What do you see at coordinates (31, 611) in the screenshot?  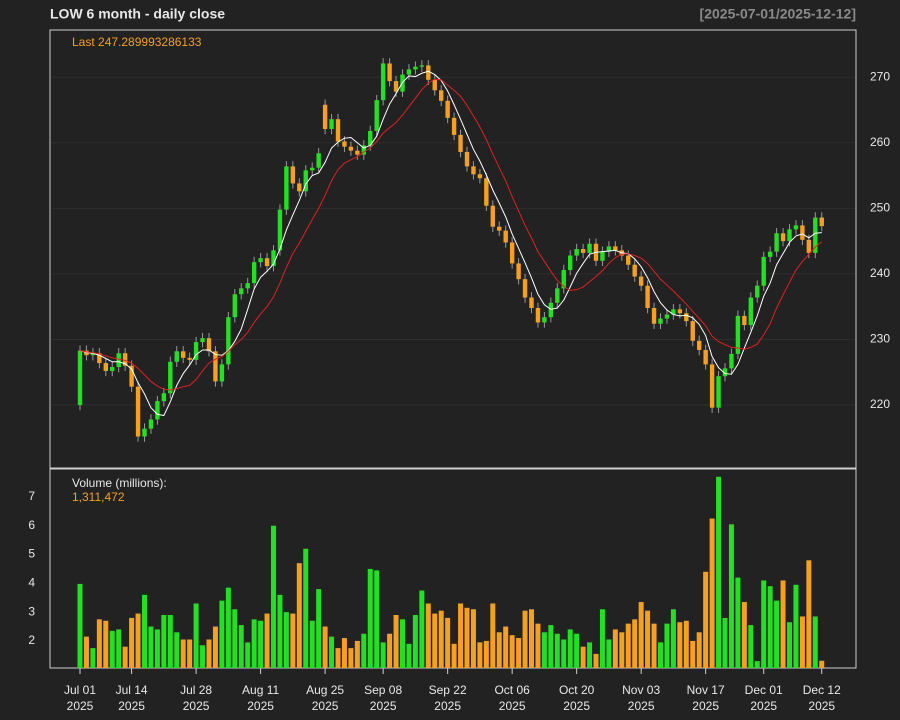 I see `y-tick-label: 3` at bounding box center [31, 611].